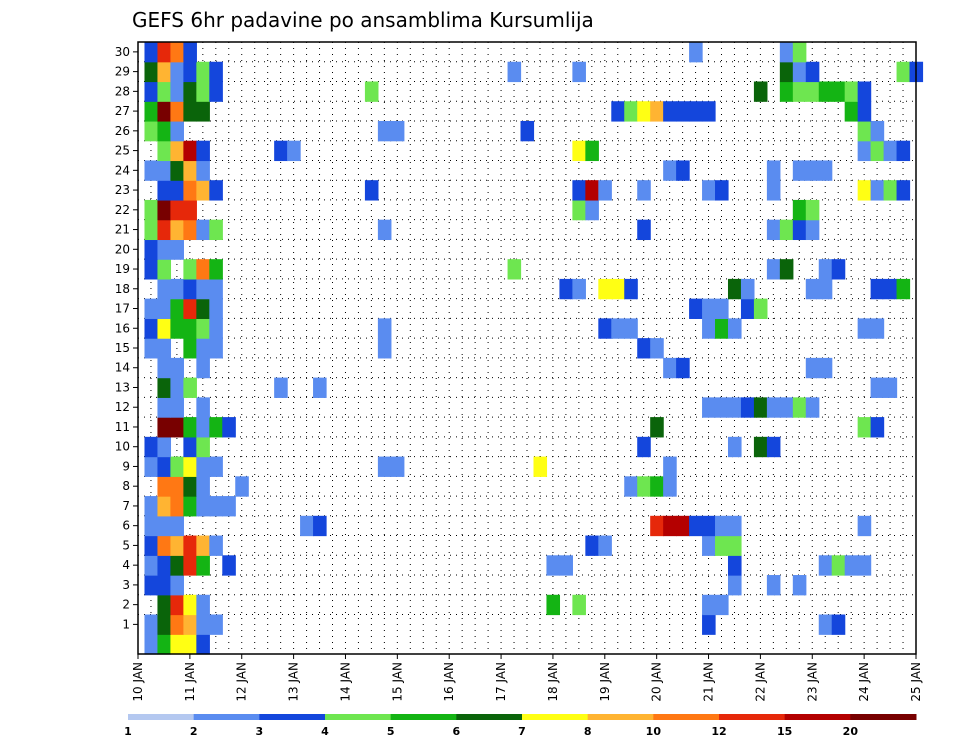 The width and height of the screenshot is (960, 742). Describe the element at coordinates (553, 682) in the screenshot. I see `x-tick-label: 18 JAN` at that location.